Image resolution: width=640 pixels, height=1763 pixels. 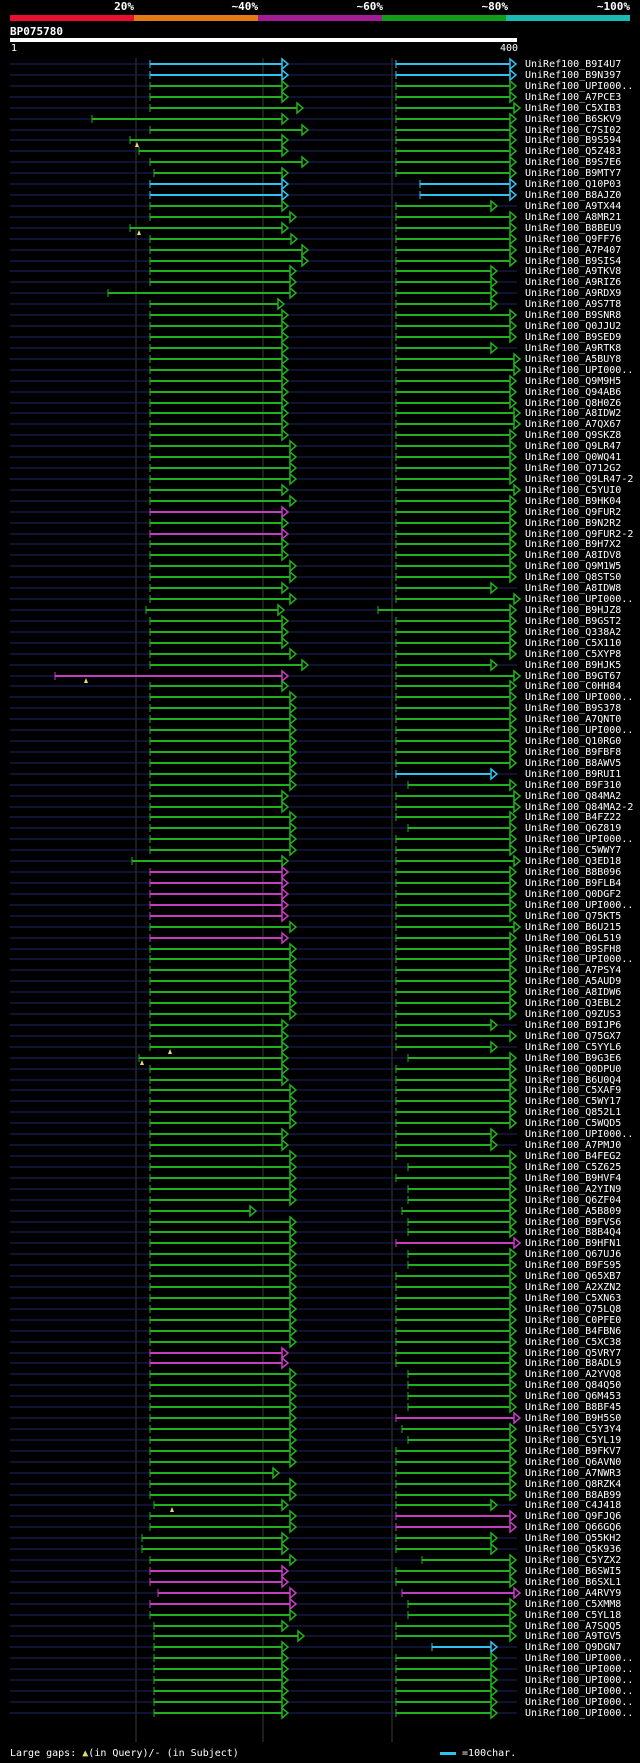 I want to click on hit-label: UniRef100_Q0JJU2, so click(x=573, y=326).